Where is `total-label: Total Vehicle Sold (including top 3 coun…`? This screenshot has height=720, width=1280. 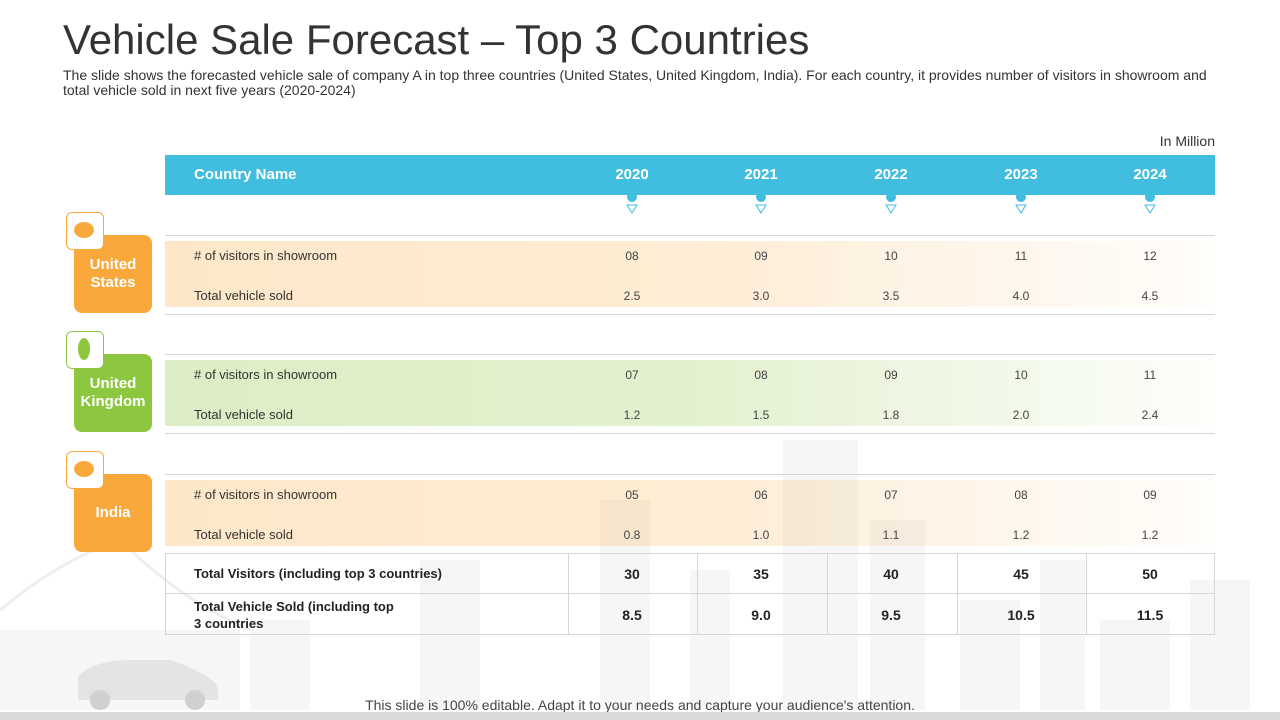
total-label: Total Vehicle Sold (including top 3 coun… is located at coordinates (294, 615).